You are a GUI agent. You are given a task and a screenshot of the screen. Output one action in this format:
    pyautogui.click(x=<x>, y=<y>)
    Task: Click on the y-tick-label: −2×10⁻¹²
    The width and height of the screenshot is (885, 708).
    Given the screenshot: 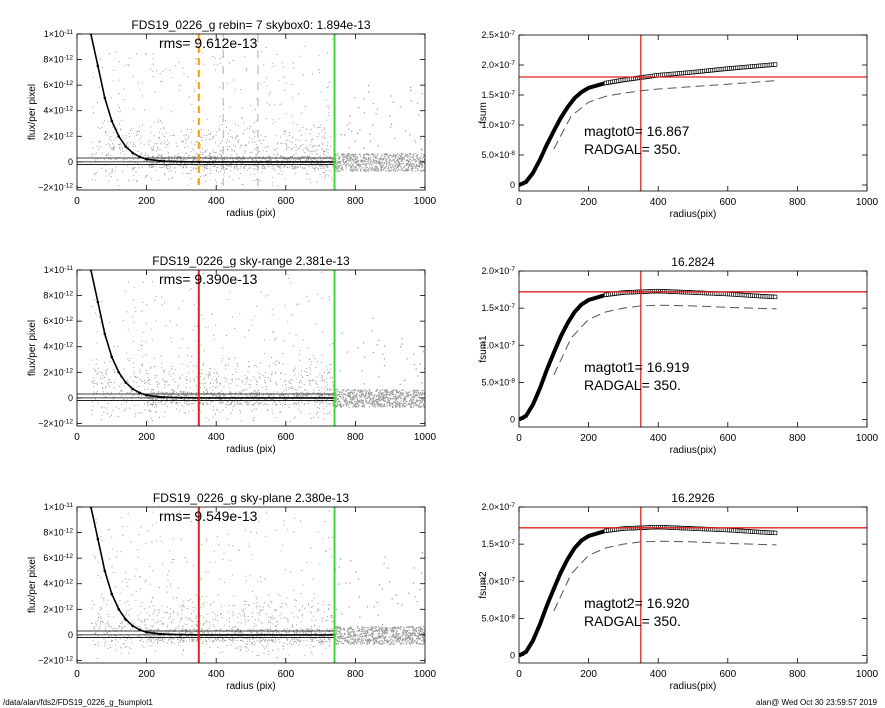 What is the action you would take?
    pyautogui.click(x=55, y=187)
    